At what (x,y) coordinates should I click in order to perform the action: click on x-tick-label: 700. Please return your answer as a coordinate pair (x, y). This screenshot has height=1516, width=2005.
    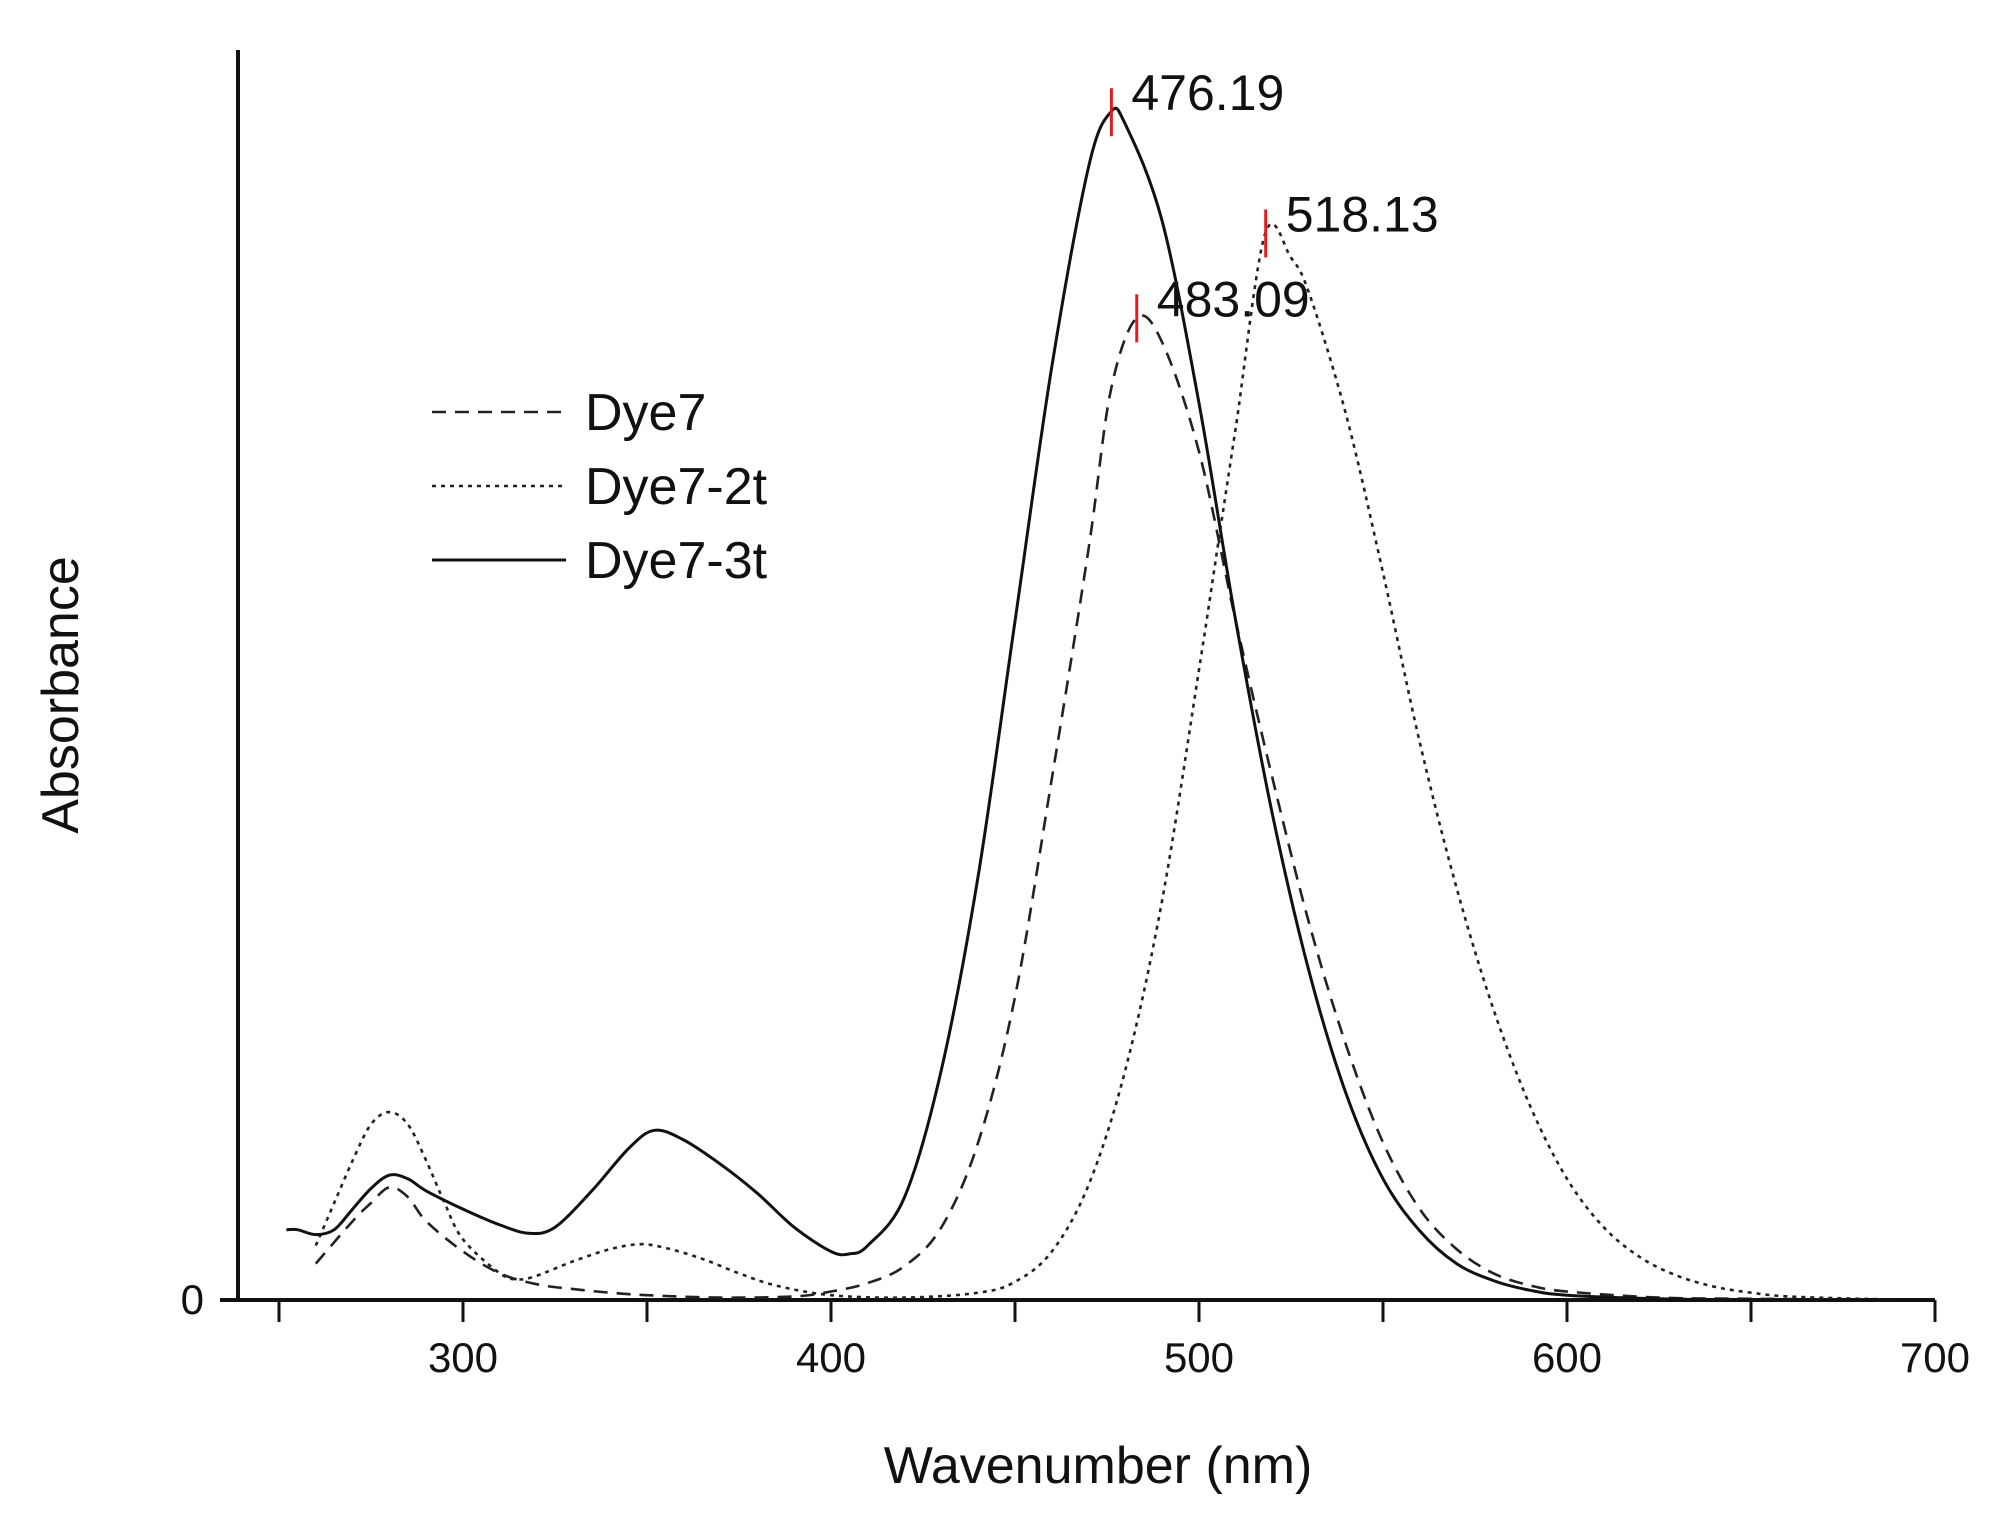
    Looking at the image, I should click on (1935, 1357).